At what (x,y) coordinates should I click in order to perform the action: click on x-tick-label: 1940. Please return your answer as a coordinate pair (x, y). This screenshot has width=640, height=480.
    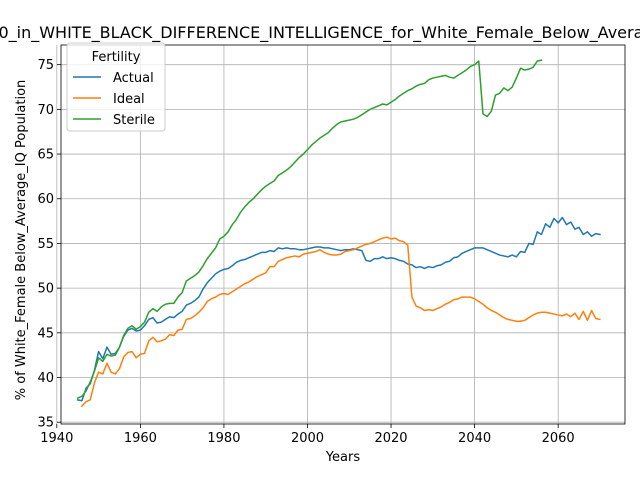
    Looking at the image, I should click on (56, 438).